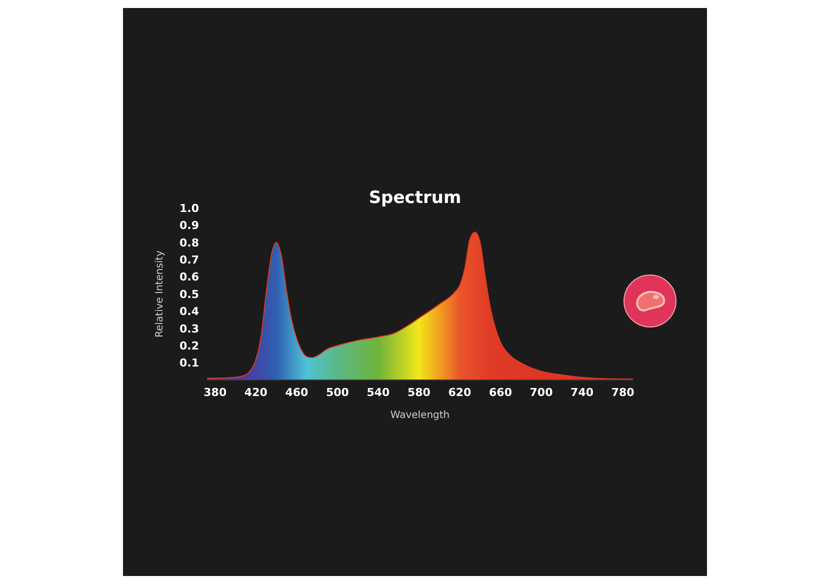 The width and height of the screenshot is (830, 584). I want to click on y-tick-label: 0.3, so click(189, 329).